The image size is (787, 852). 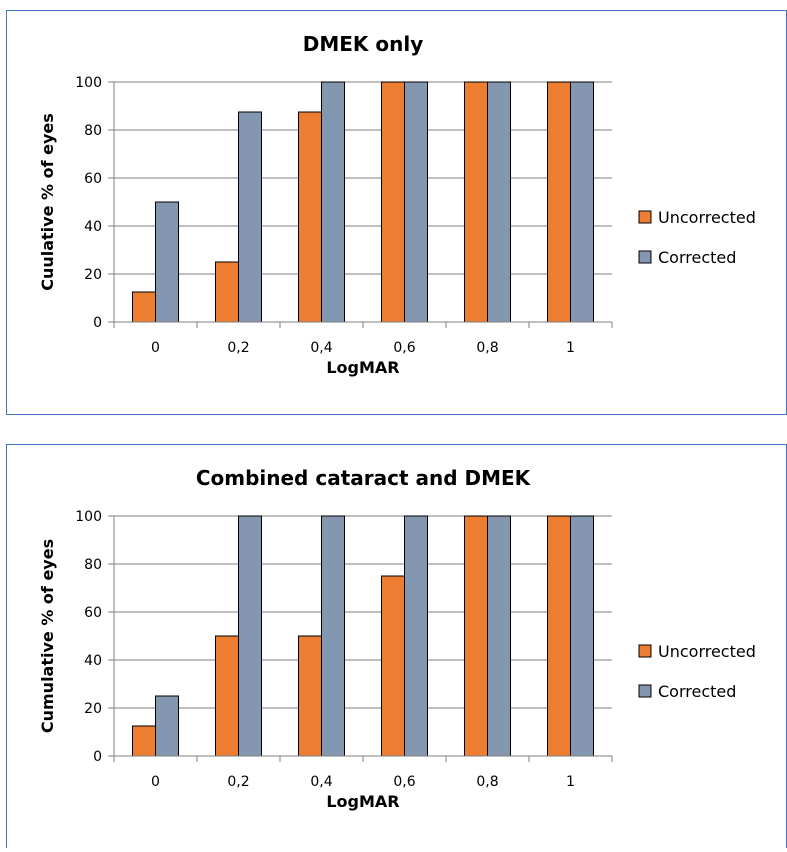 I want to click on chart-title: Combined cataract and DMEK, so click(x=364, y=478).